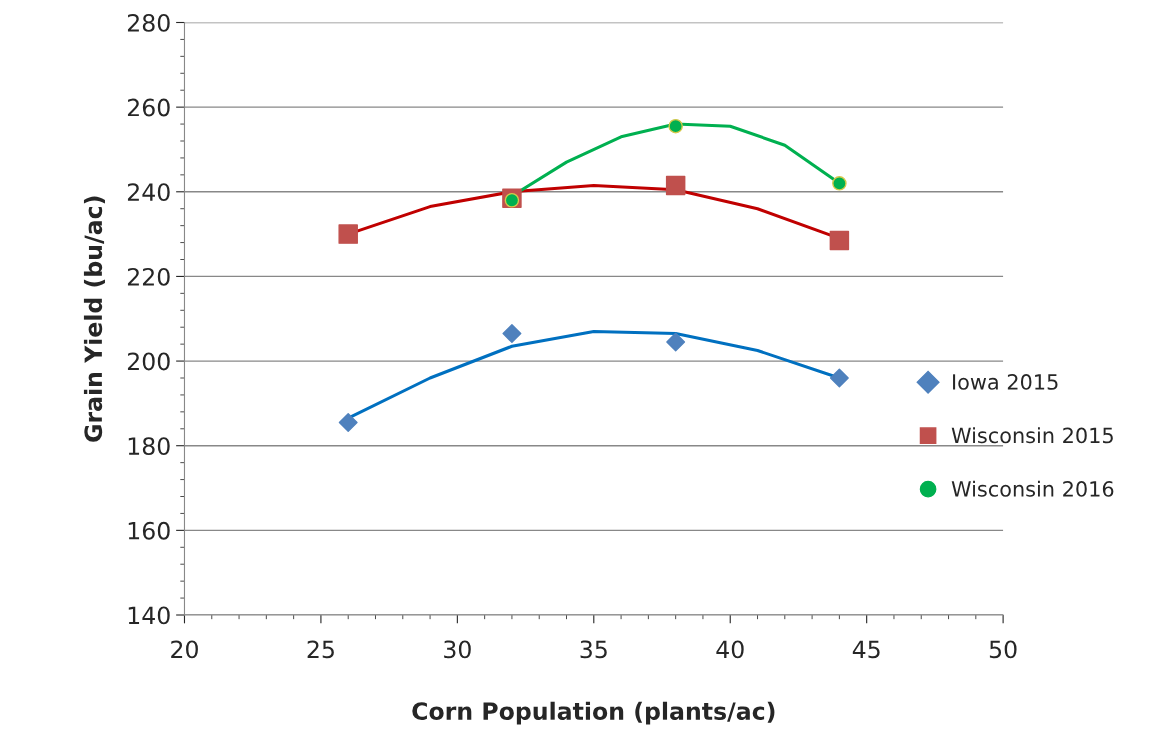 Image resolution: width=1153 pixels, height=750 pixels. What do you see at coordinates (457, 649) in the screenshot?
I see `x-tick-label: 30` at bounding box center [457, 649].